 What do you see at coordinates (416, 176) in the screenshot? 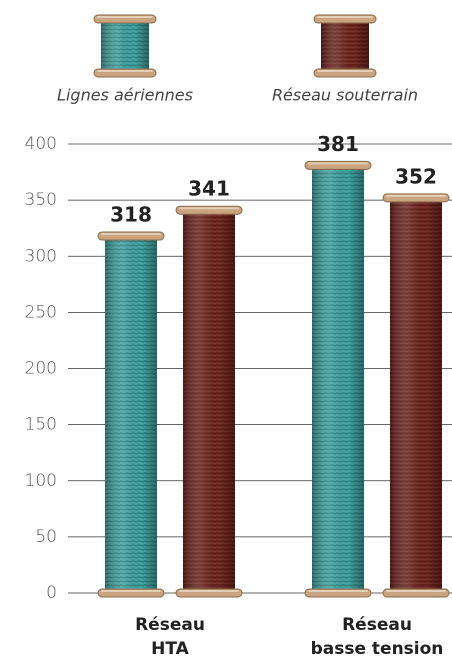
I see `value-label: 352` at bounding box center [416, 176].